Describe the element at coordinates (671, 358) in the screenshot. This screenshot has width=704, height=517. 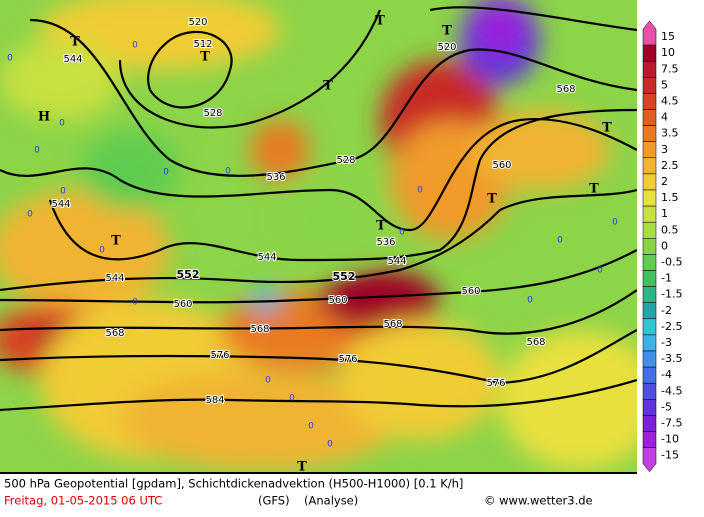
I see `colorbar-label: -3.5` at that location.